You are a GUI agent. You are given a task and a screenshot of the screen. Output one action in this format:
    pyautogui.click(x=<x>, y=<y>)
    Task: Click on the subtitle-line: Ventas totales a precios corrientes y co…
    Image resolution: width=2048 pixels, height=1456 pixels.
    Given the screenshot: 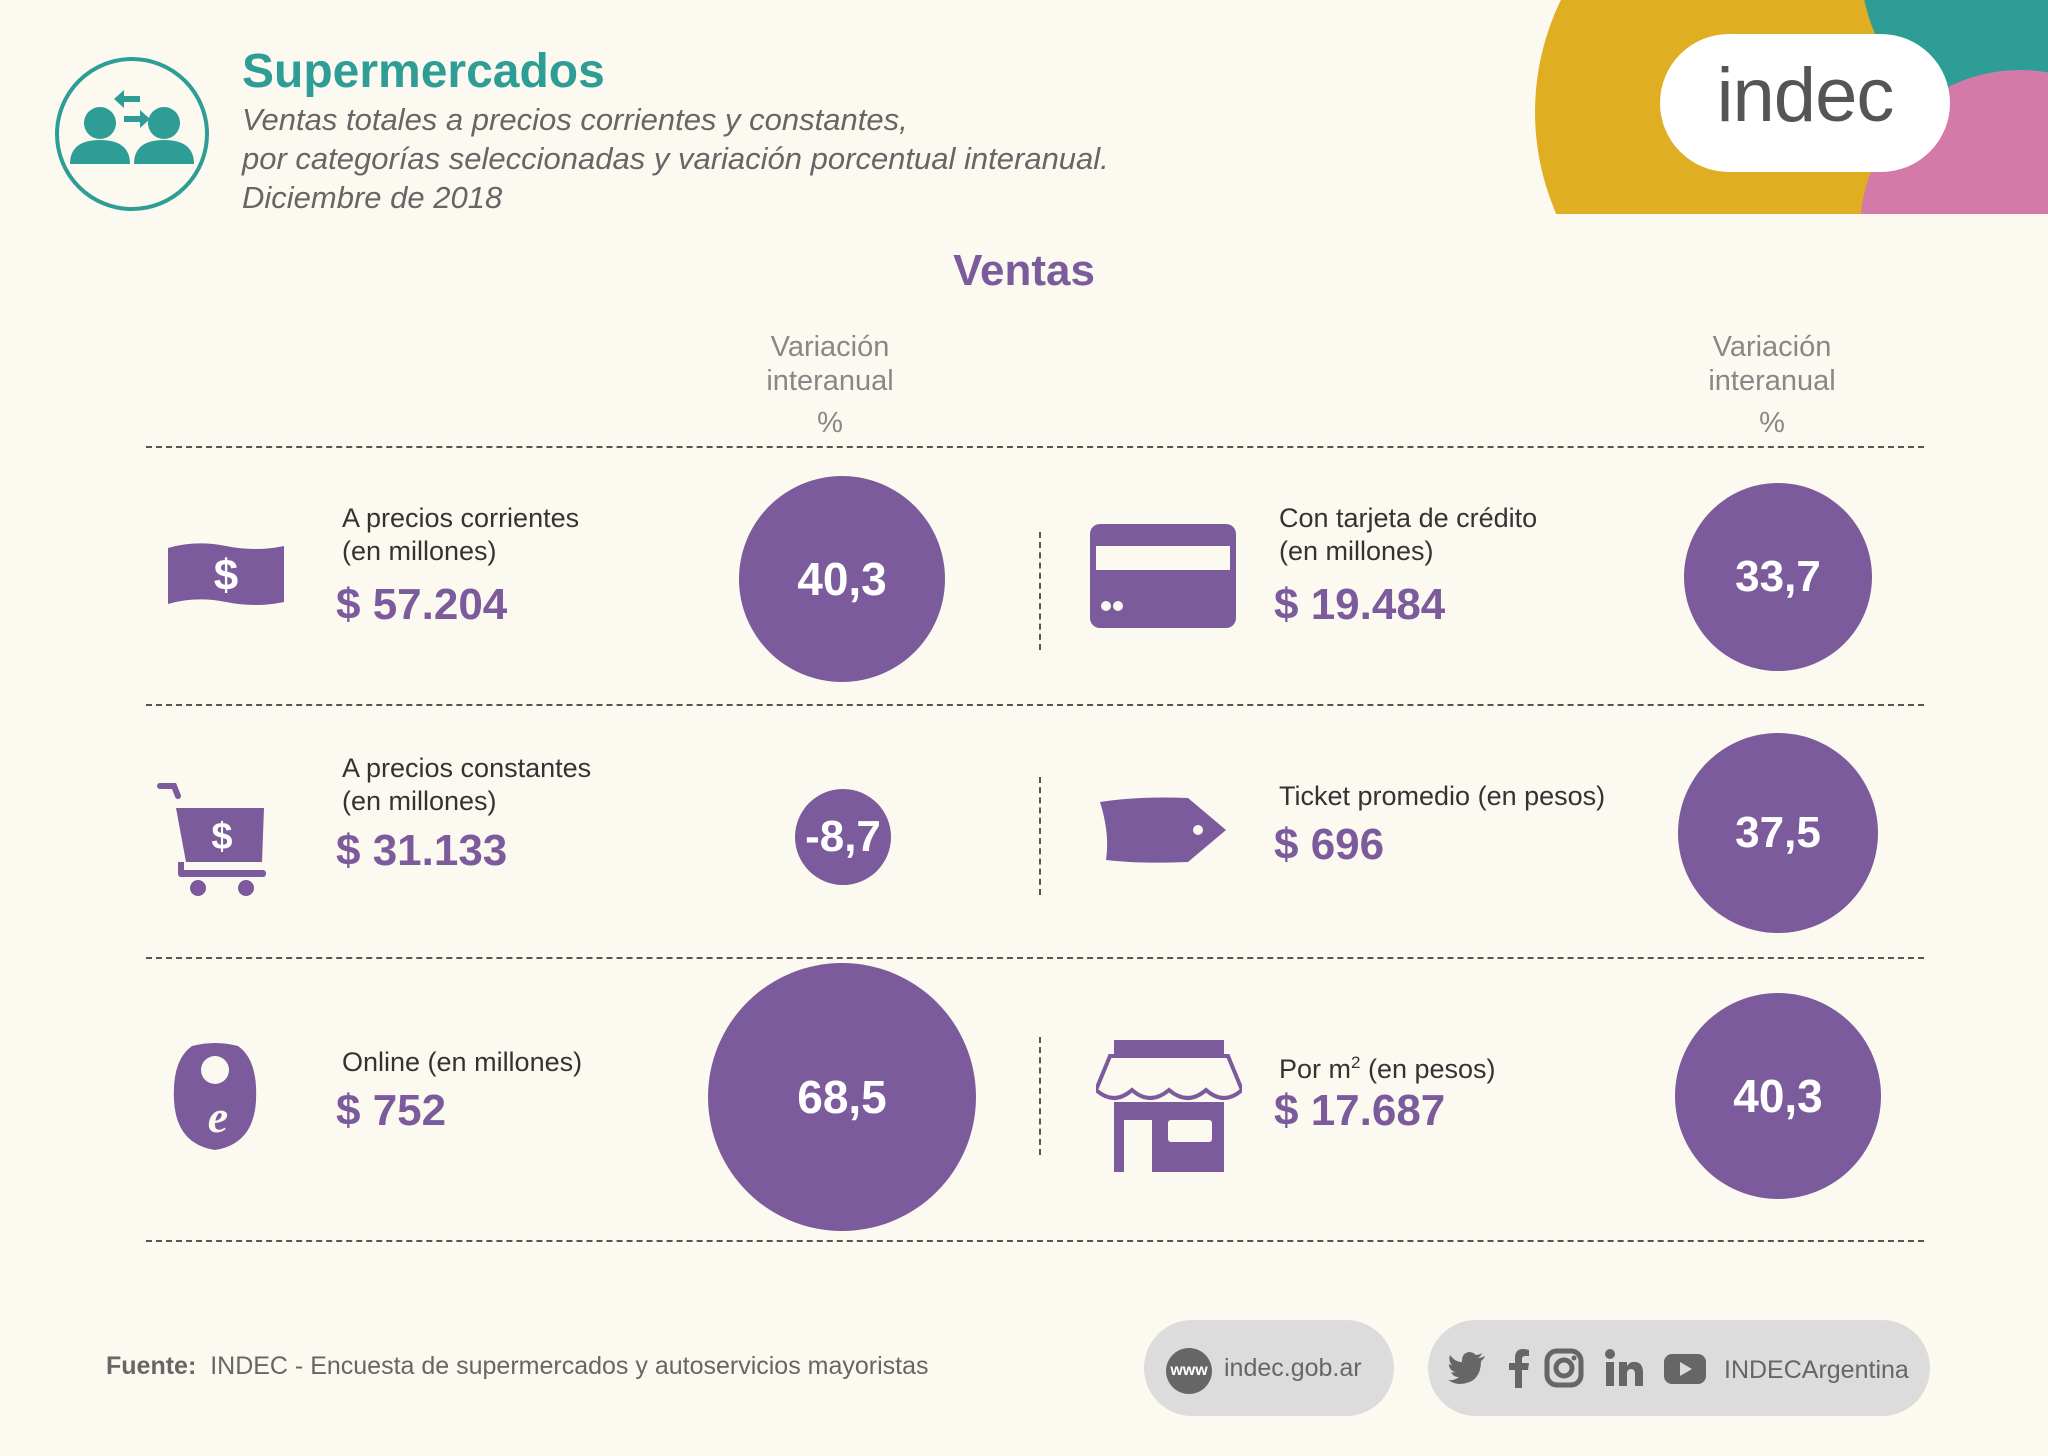 What is the action you would take?
    pyautogui.click(x=575, y=119)
    